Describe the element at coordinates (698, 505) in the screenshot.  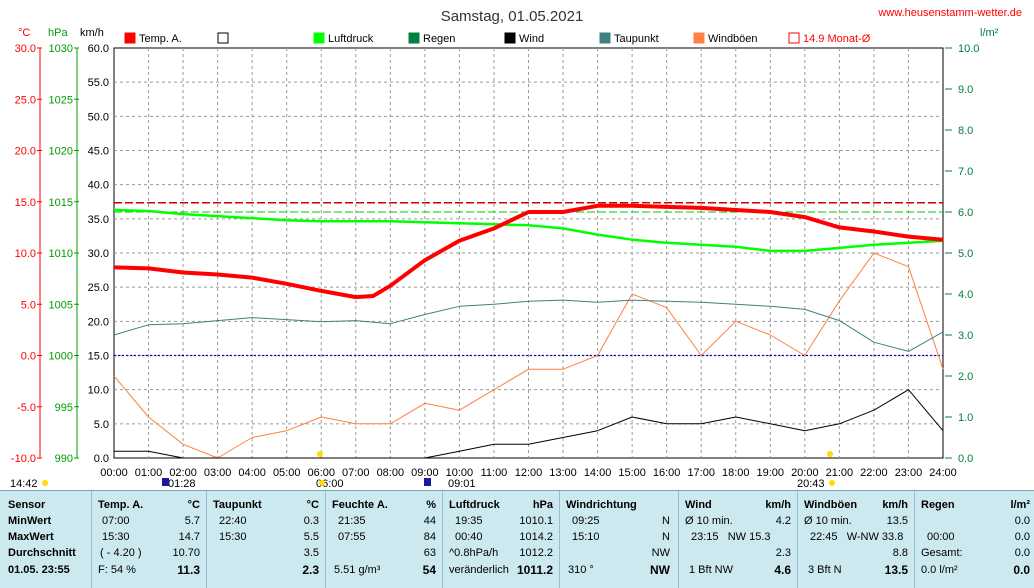
I see `wind-header: Wind` at that location.